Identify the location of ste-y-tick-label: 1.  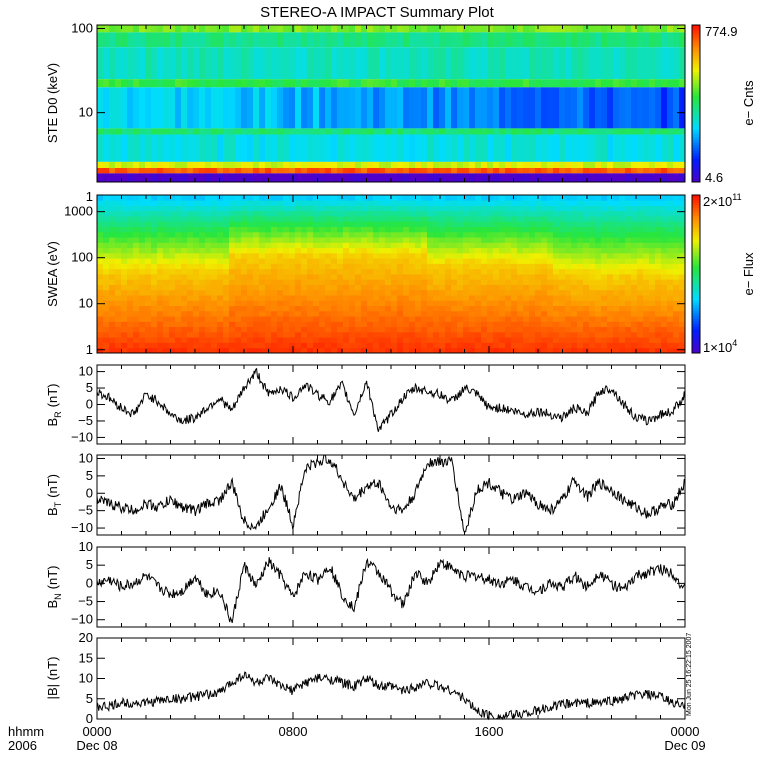
(89, 196).